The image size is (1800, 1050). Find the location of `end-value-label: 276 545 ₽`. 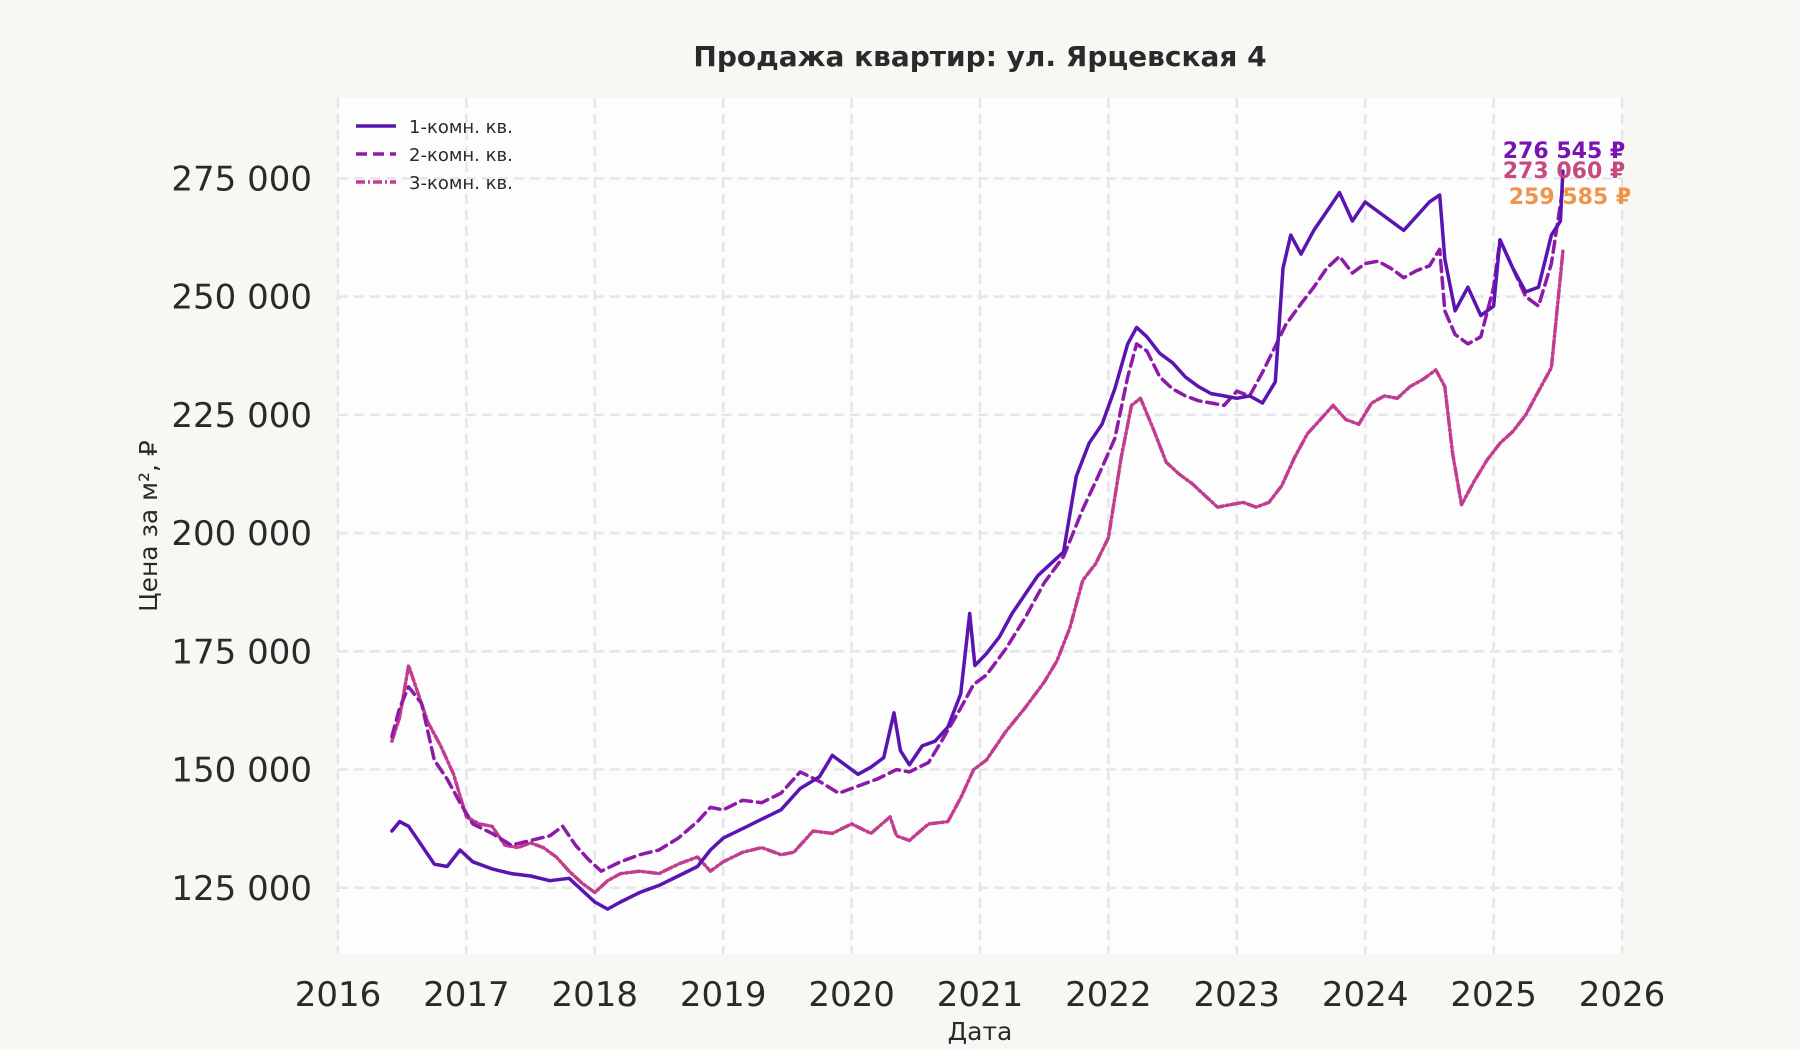

end-value-label: 276 545 ₽ is located at coordinates (1564, 151).